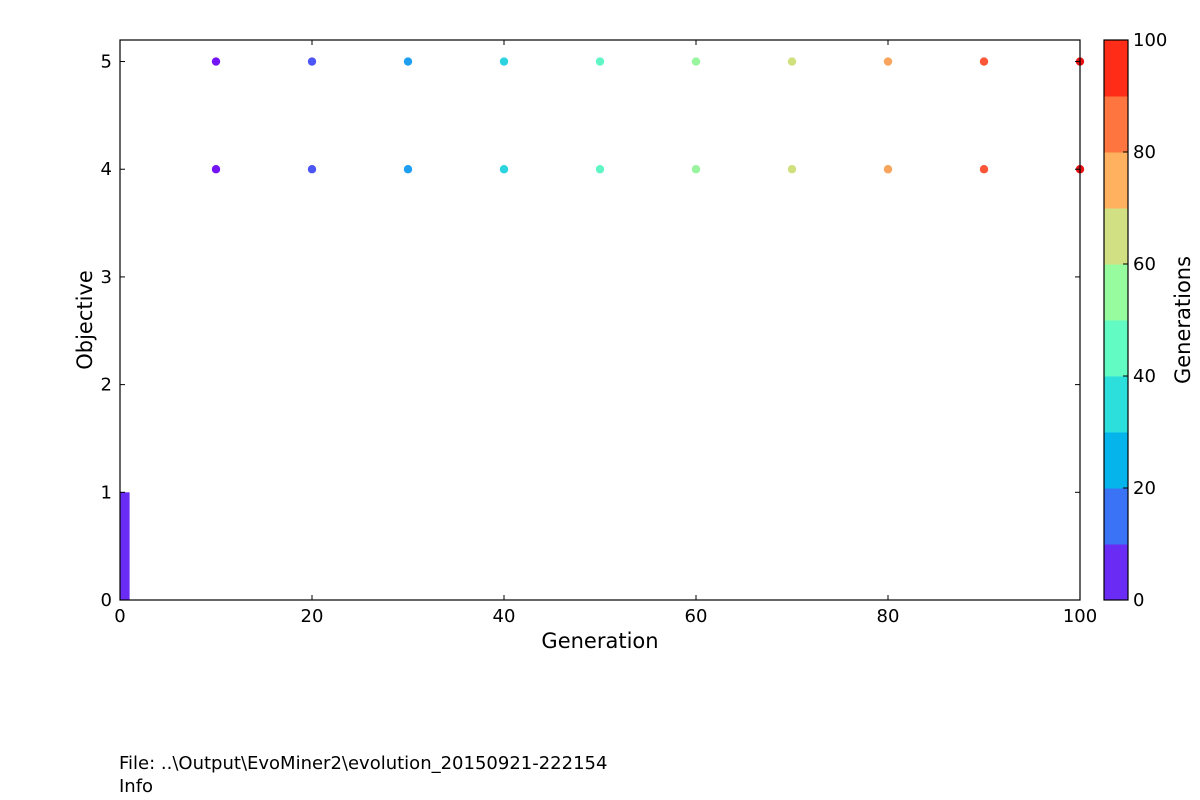 This screenshot has height=800, width=1200. What do you see at coordinates (1138, 600) in the screenshot?
I see `colorbar-tick-label: 0` at bounding box center [1138, 600].